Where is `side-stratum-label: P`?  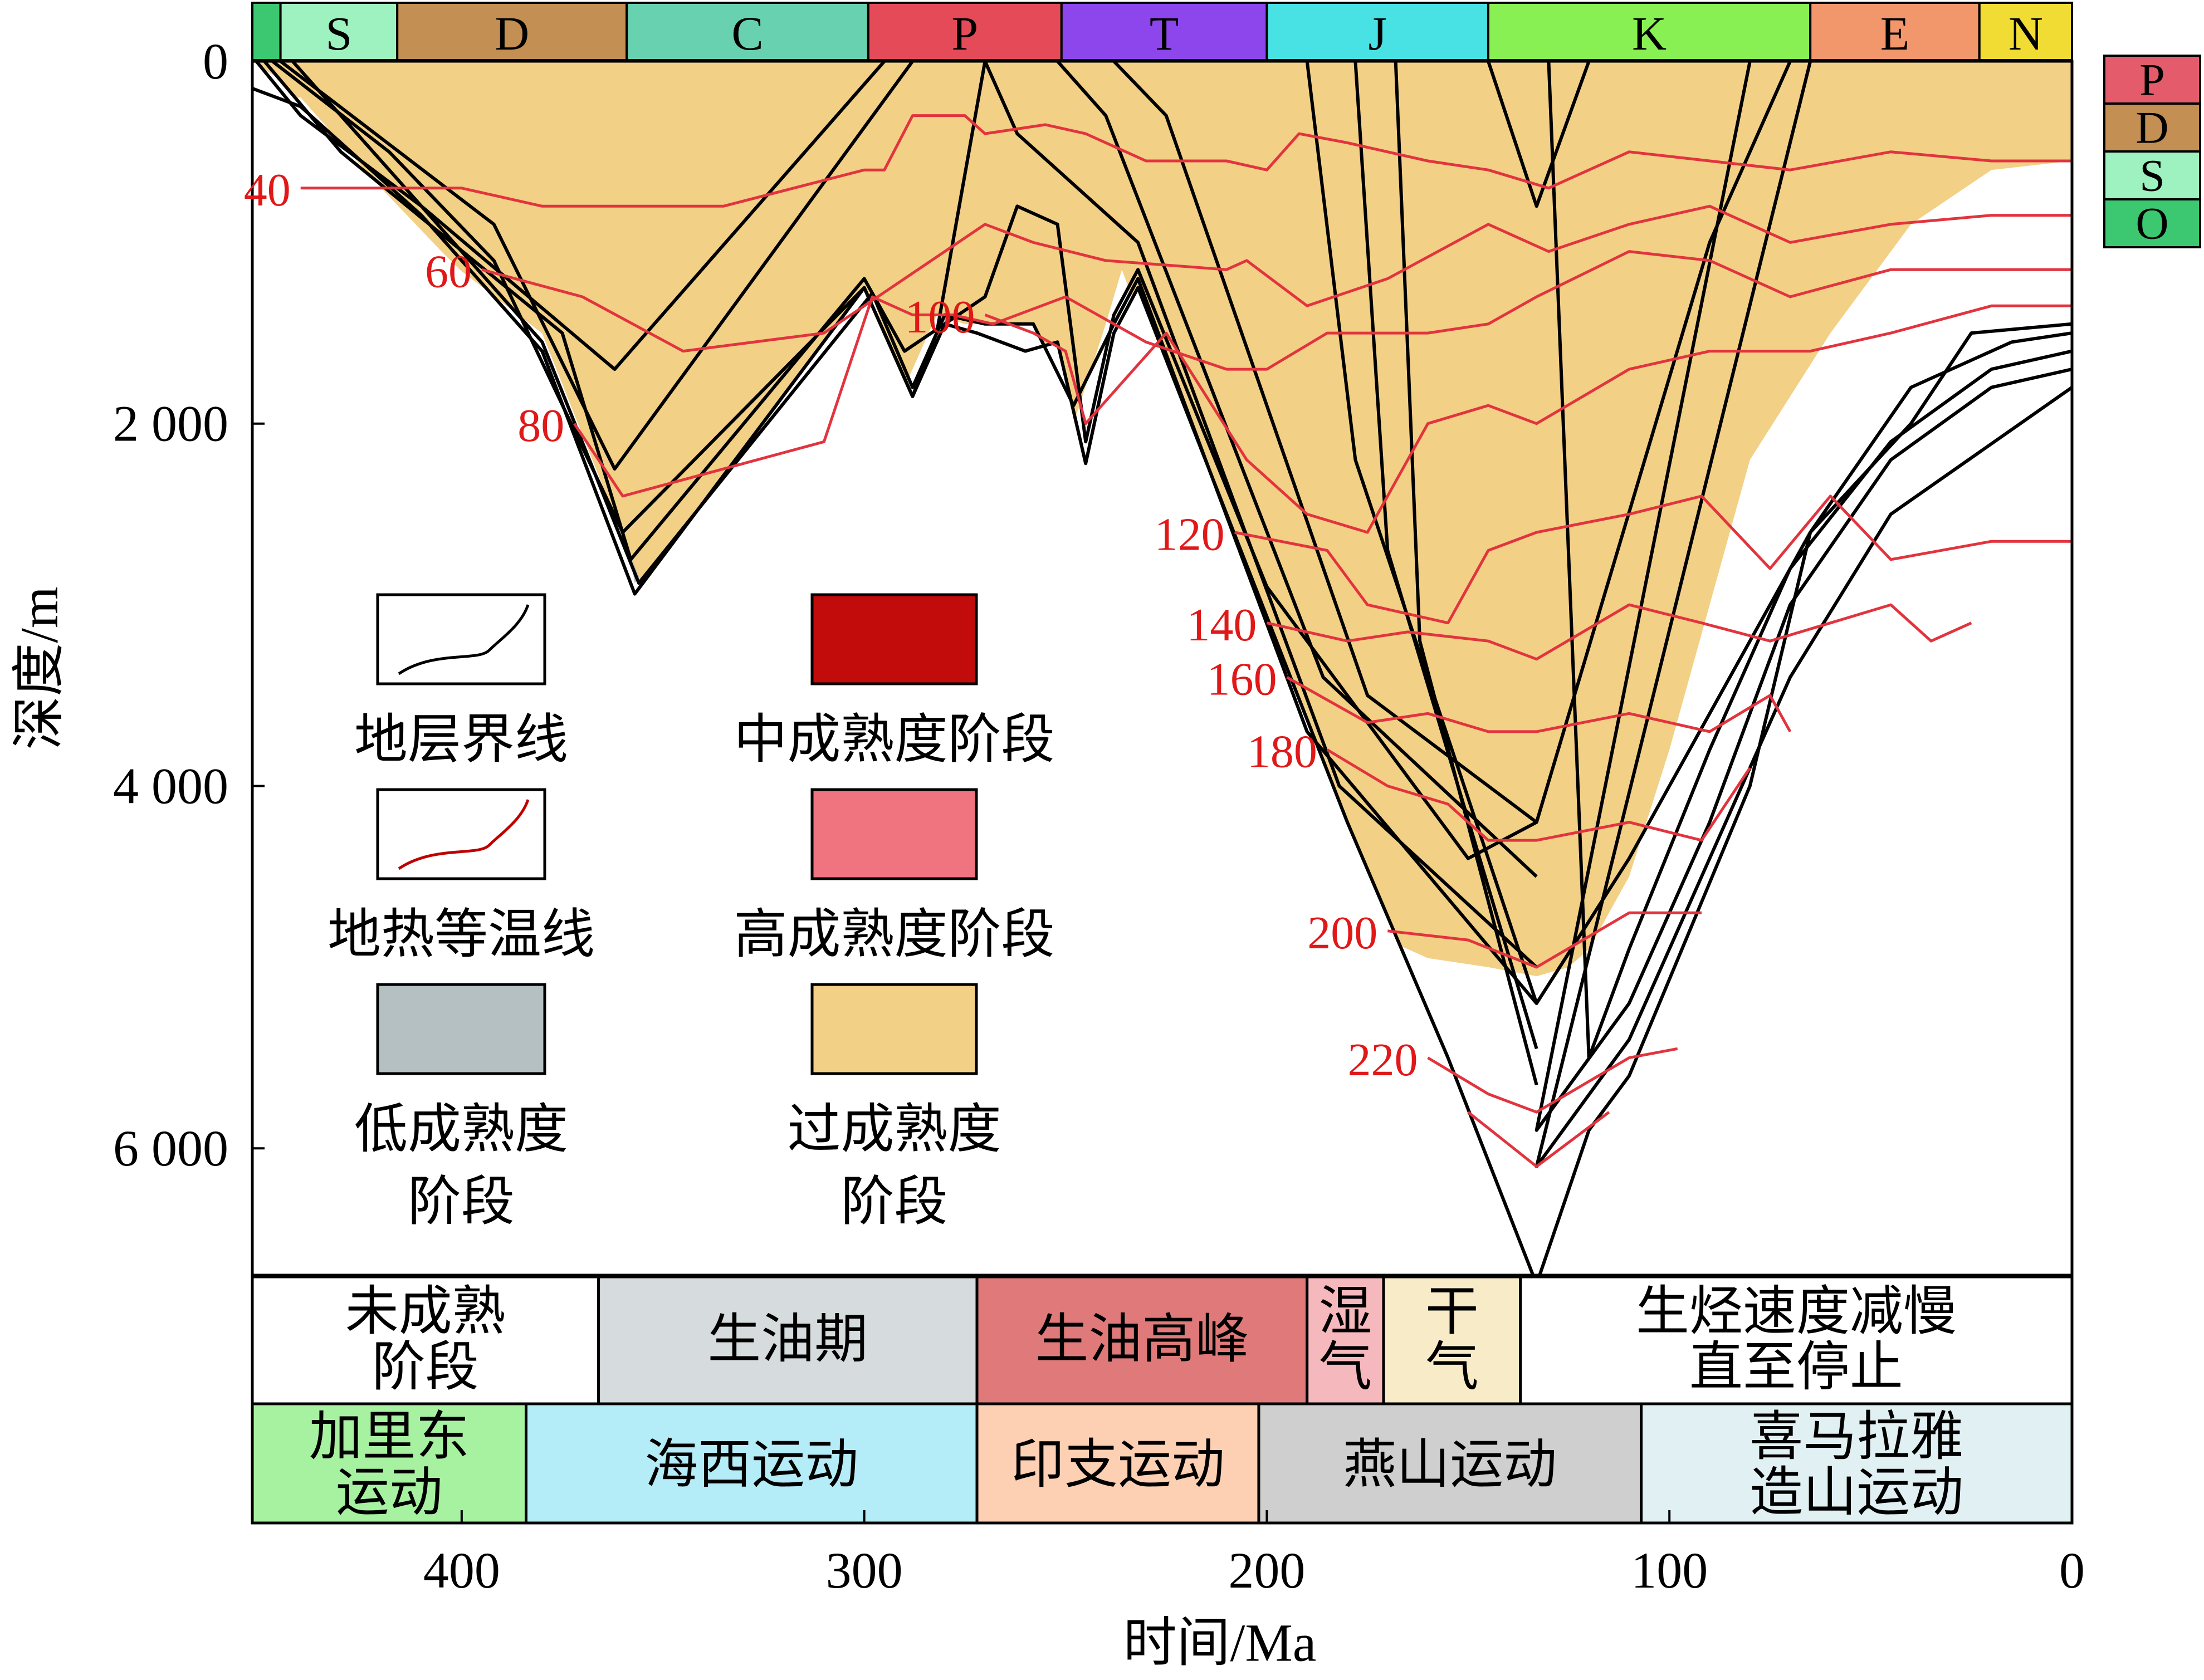 side-stratum-label: P is located at coordinates (2152, 80).